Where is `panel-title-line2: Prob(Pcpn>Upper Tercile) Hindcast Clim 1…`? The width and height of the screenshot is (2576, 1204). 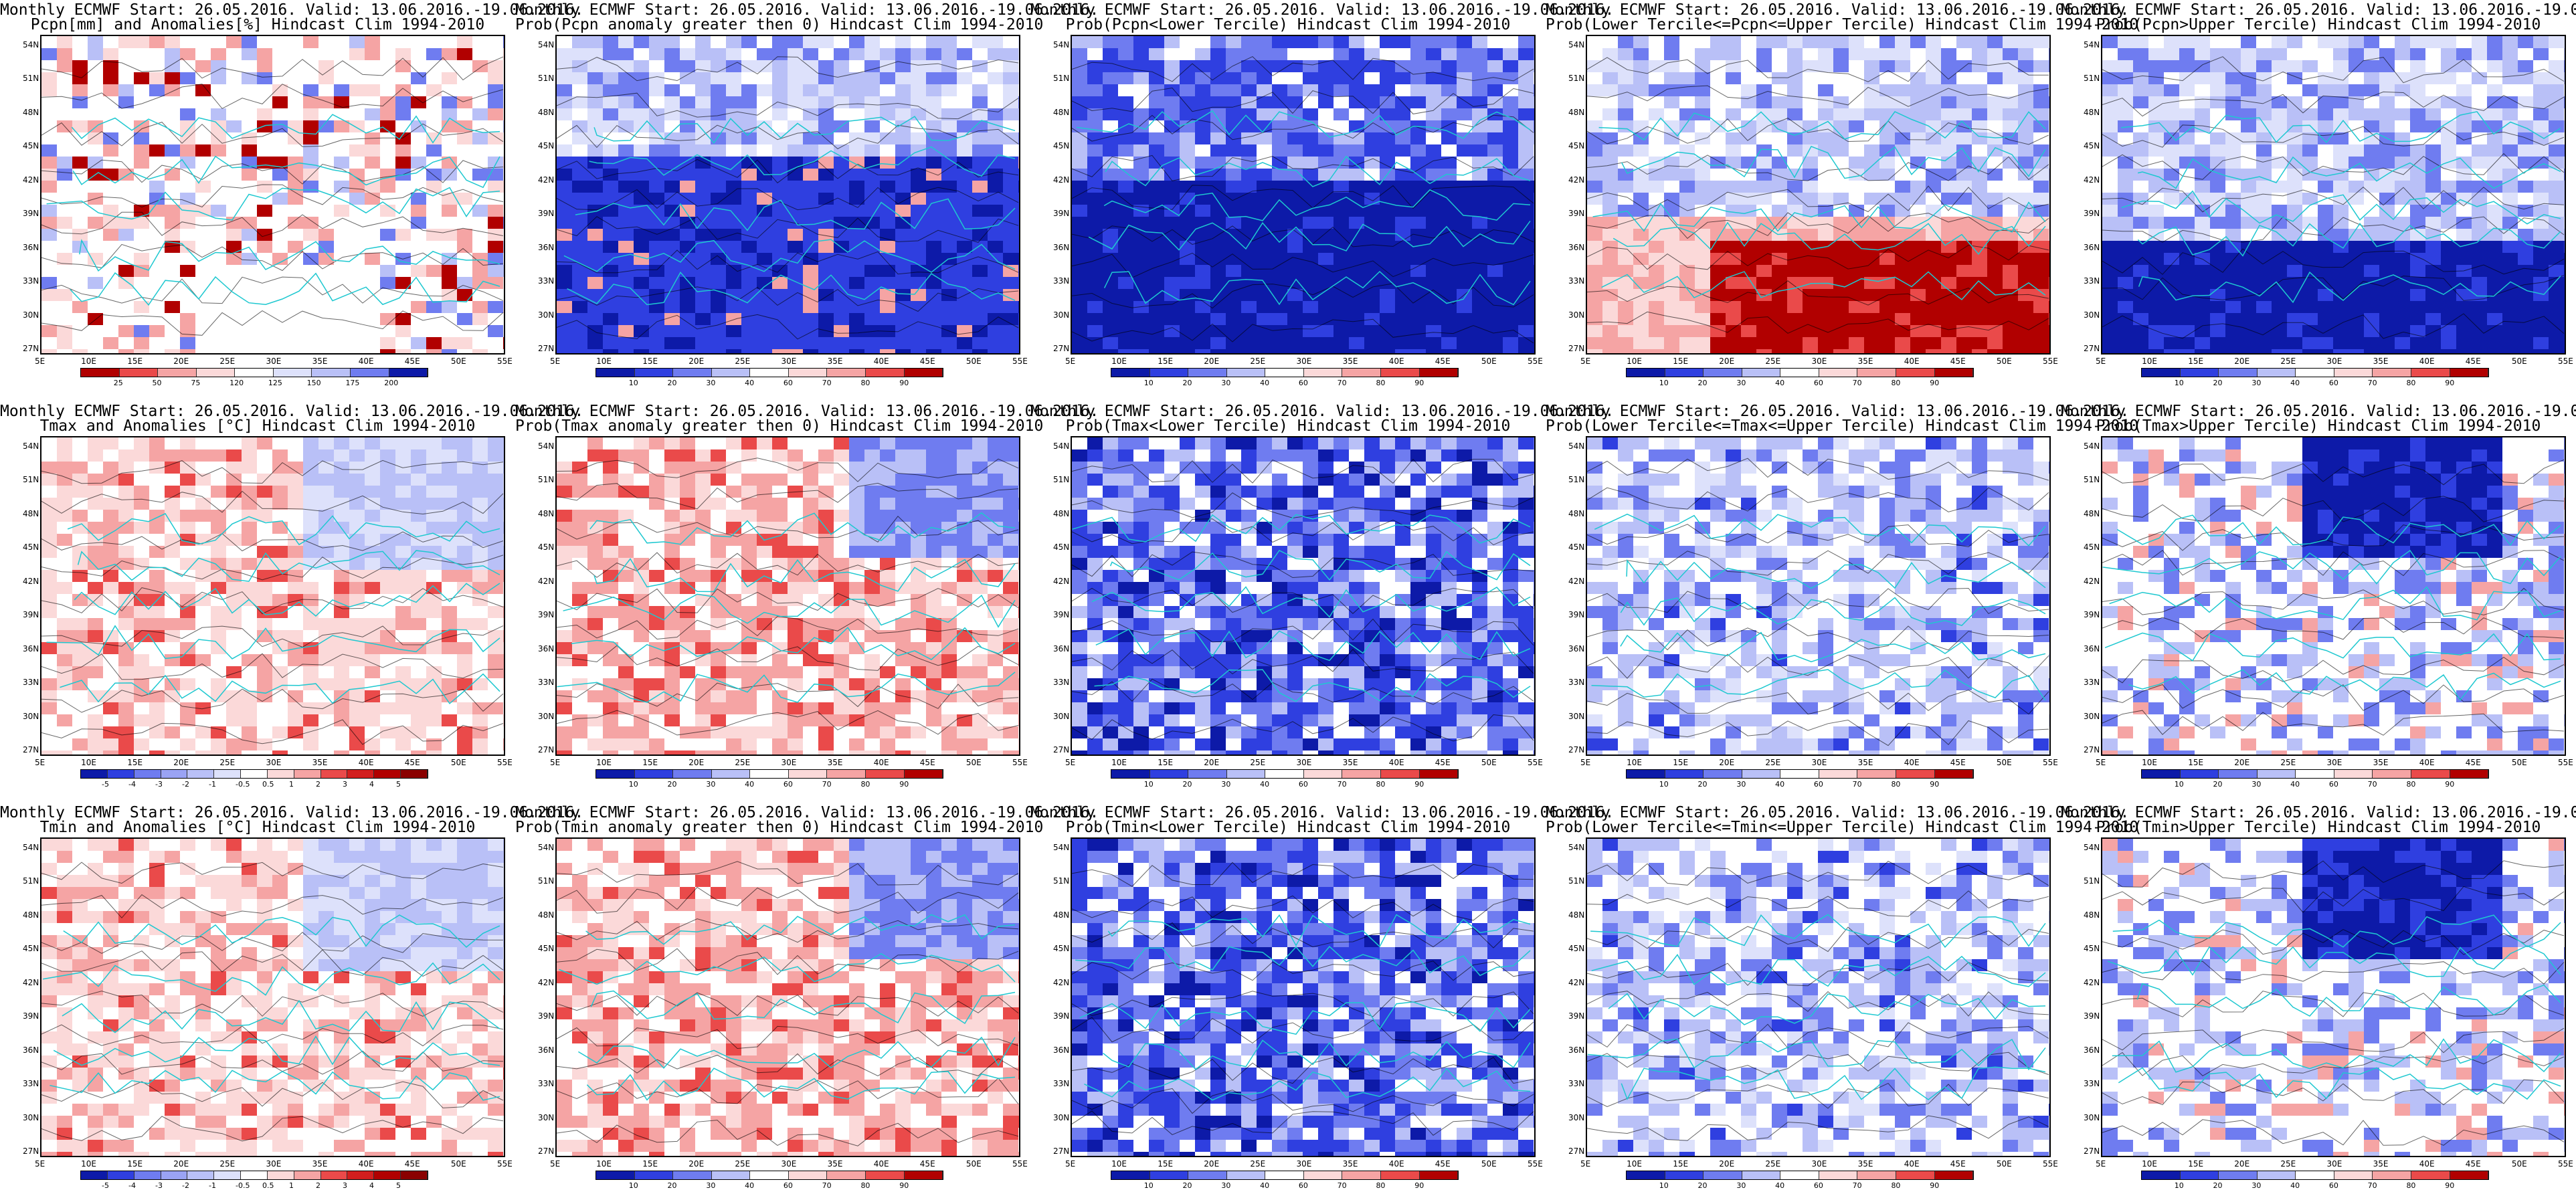
panel-title-line2: Prob(Pcpn>Upper Tercile) Hindcast Clim 1… is located at coordinates (2318, 24).